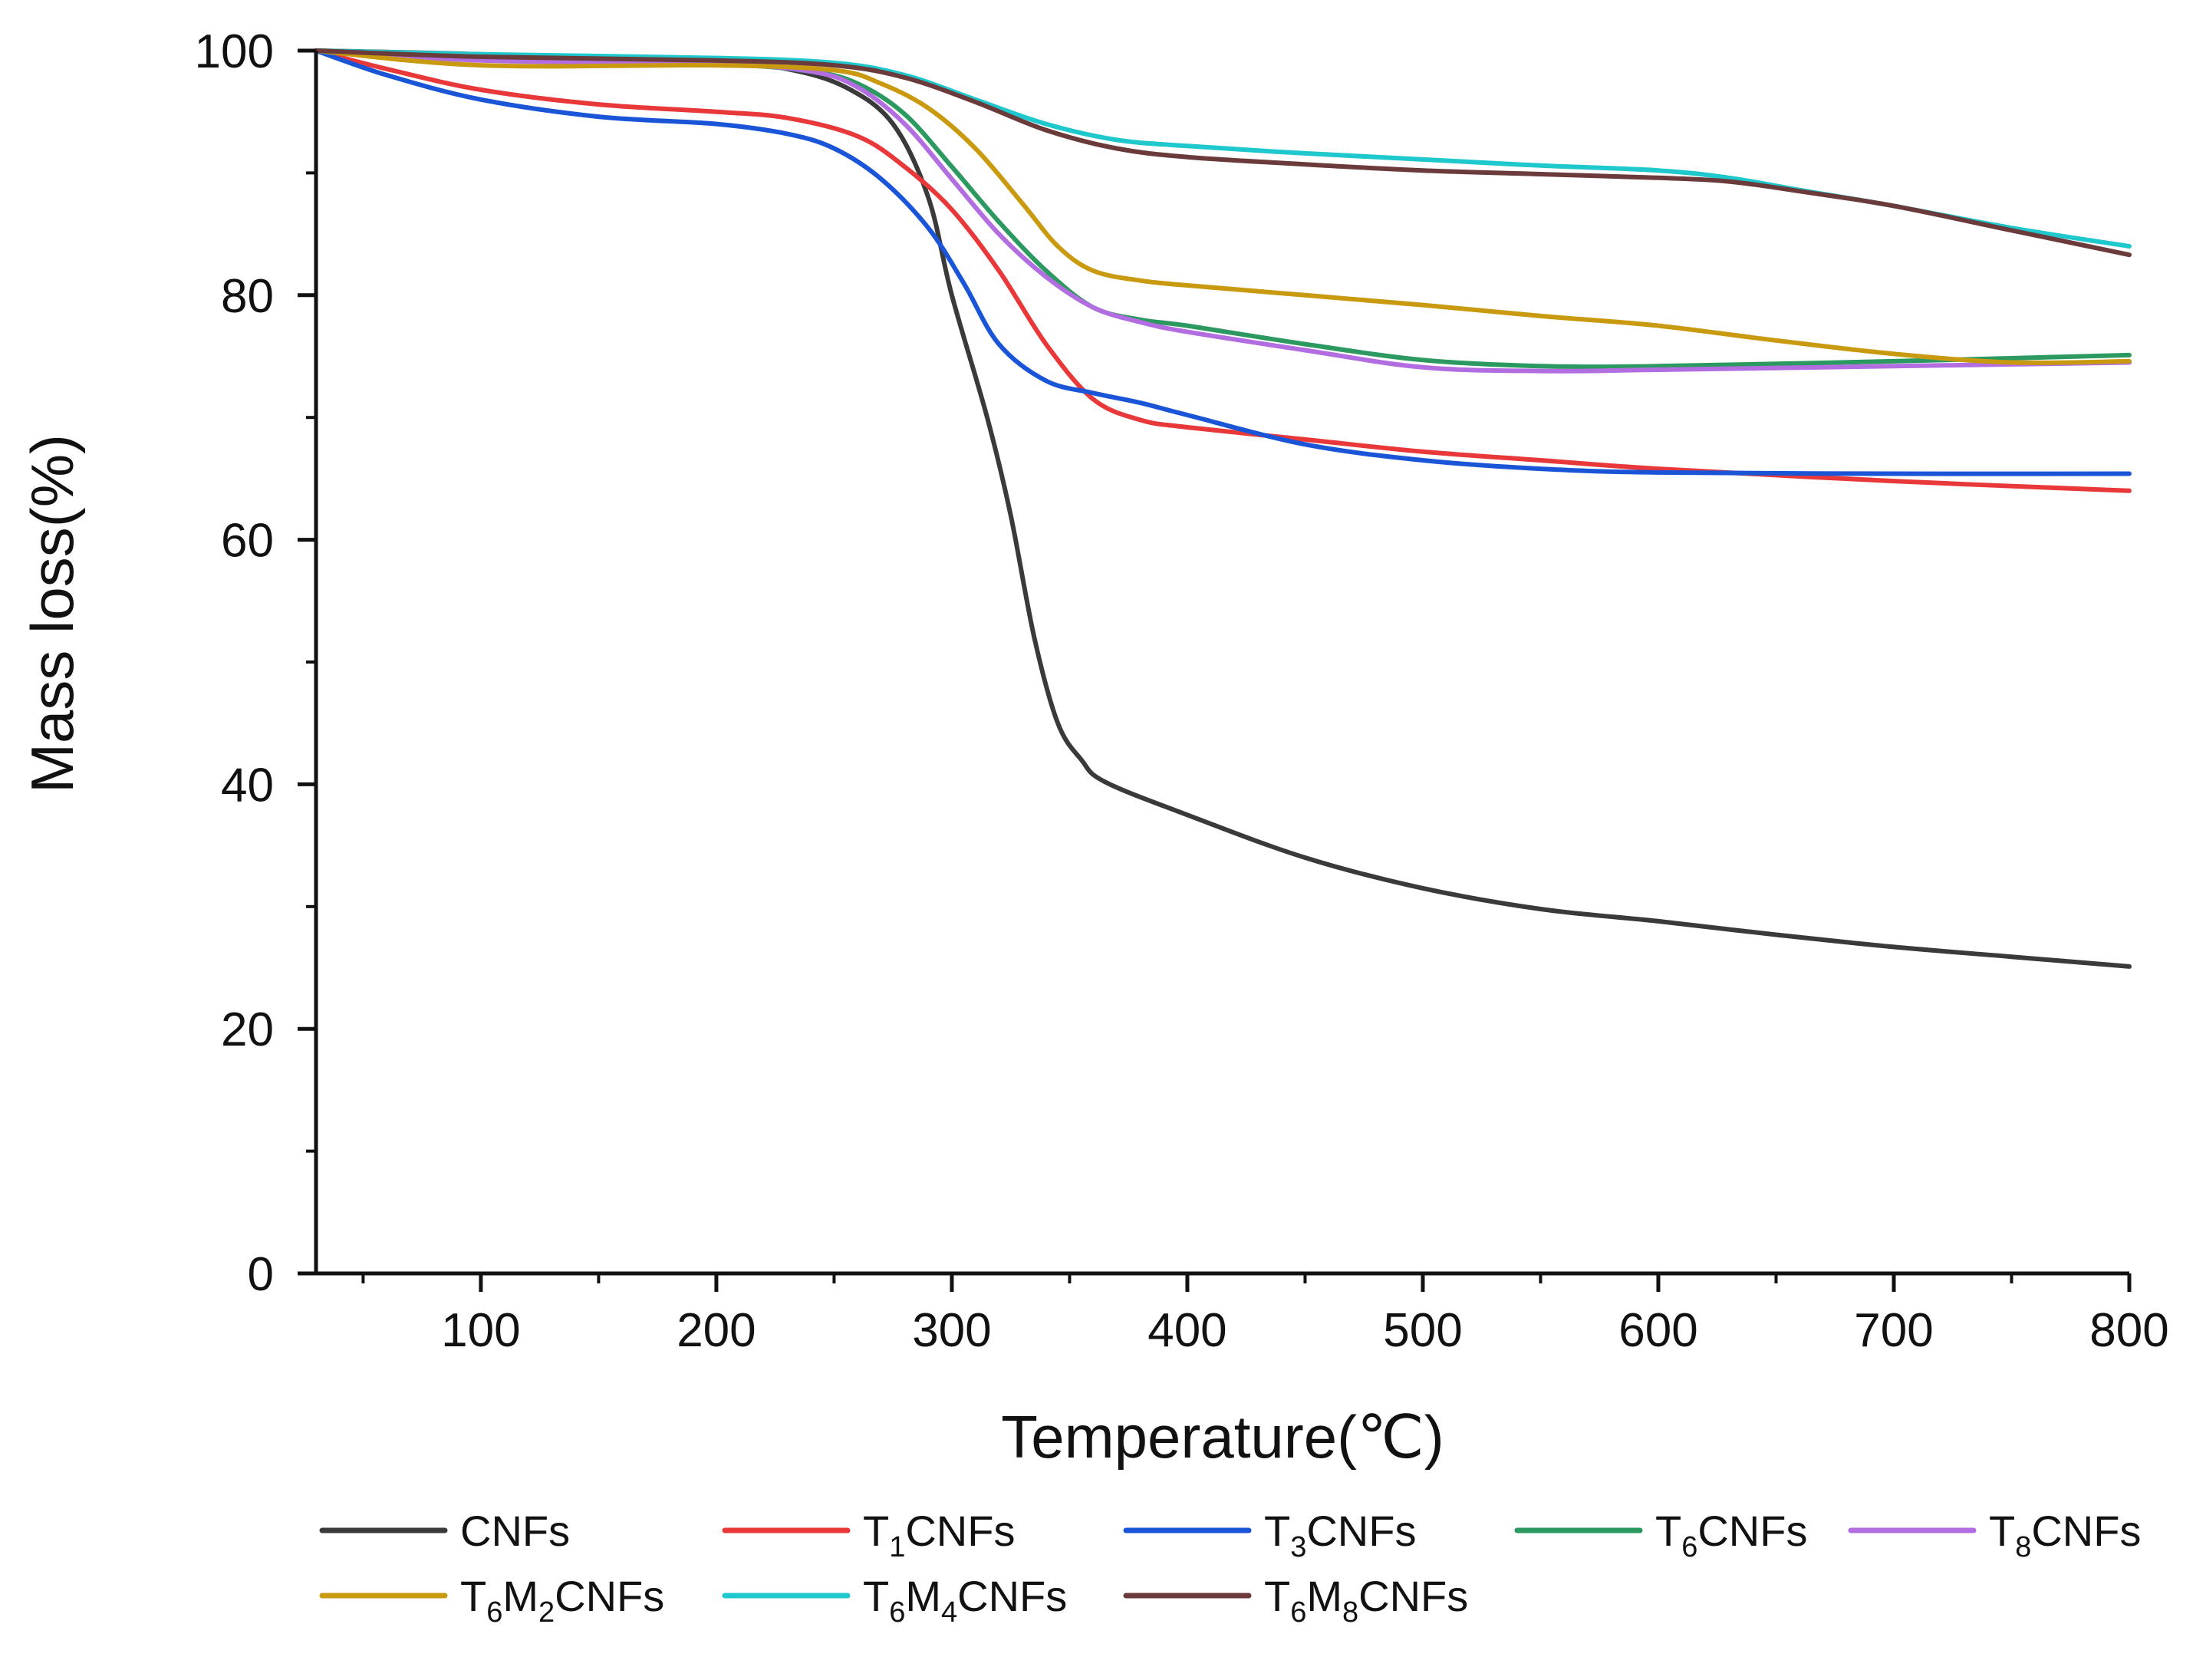  What do you see at coordinates (247, 296) in the screenshot?
I see `y-tick-label: 80` at bounding box center [247, 296].